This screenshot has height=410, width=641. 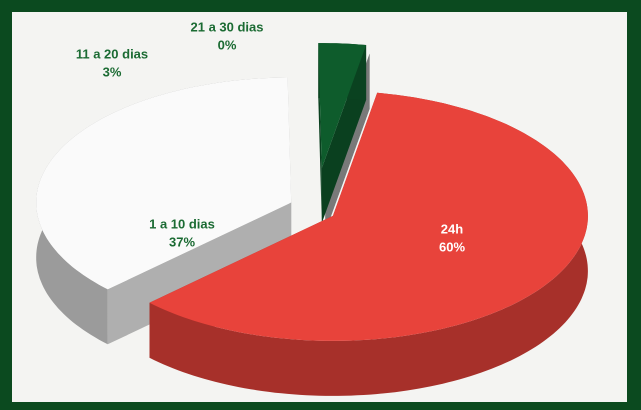 What do you see at coordinates (112, 71) in the screenshot?
I see `slice-value-label: 3%` at bounding box center [112, 71].